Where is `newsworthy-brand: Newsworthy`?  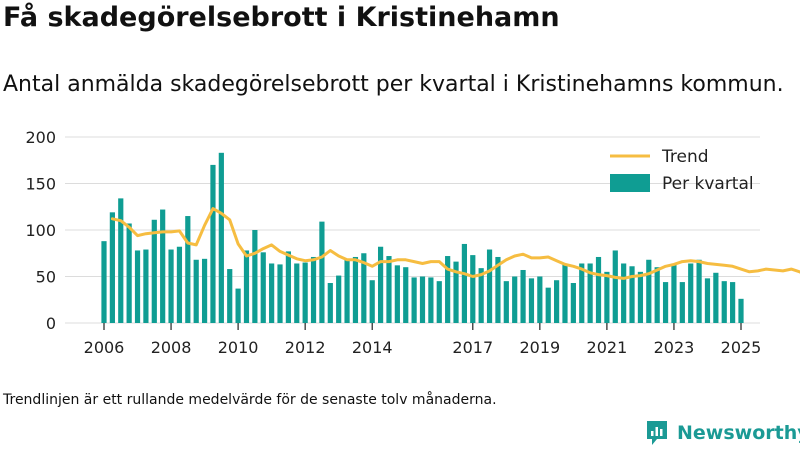 newsworthy-brand: Newsworthy is located at coordinates (722, 433).